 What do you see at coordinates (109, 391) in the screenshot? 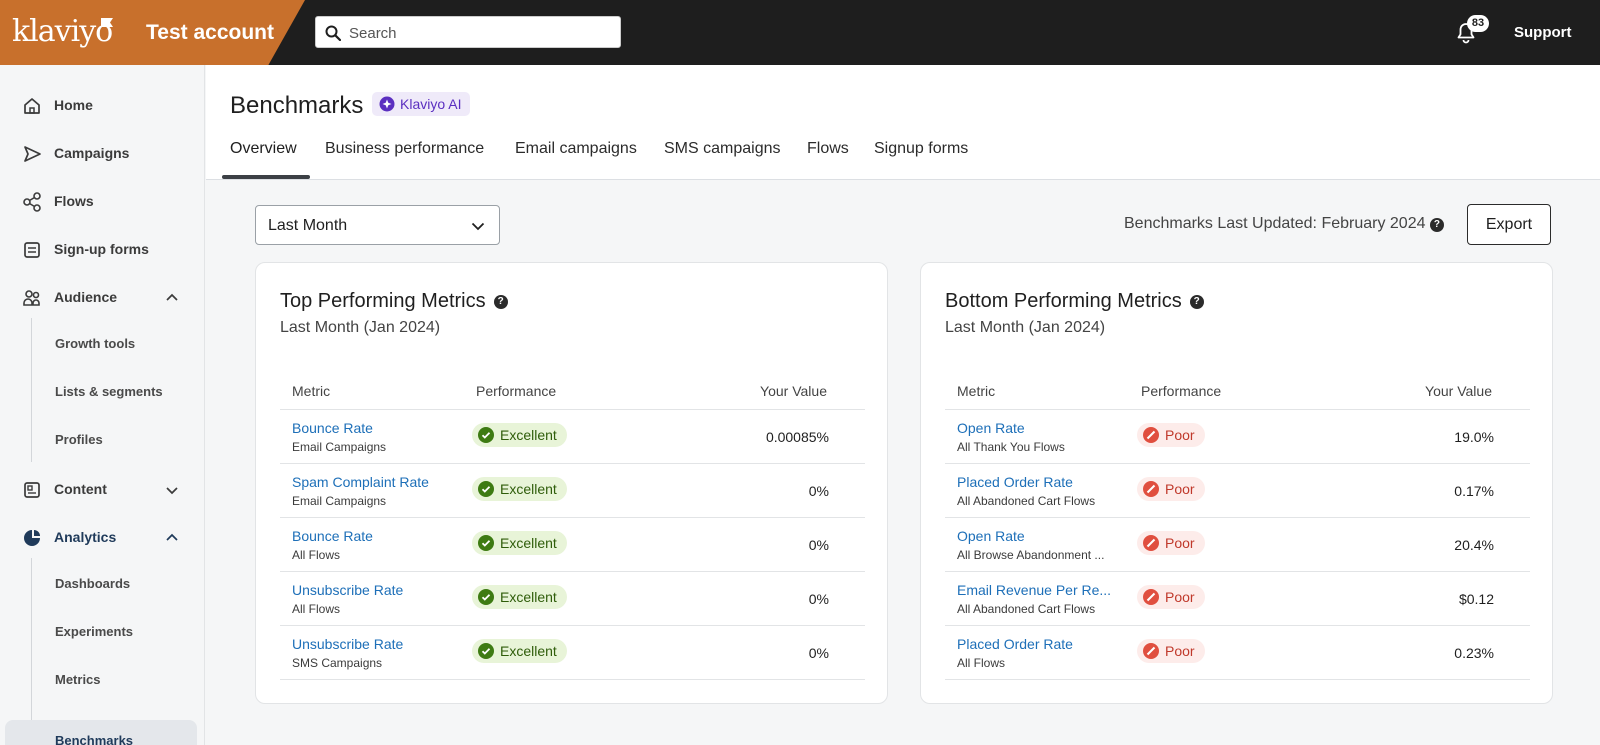
I see `sidebar-subitem-label: Lists & segments` at bounding box center [109, 391].